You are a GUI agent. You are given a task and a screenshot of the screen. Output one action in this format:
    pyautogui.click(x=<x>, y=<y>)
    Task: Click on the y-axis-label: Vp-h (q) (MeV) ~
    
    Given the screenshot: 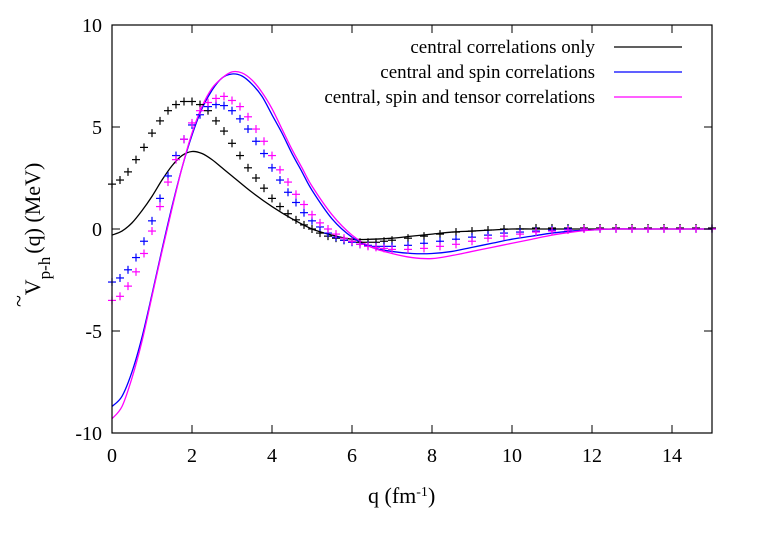 What is the action you would take?
    pyautogui.click(x=30, y=235)
    